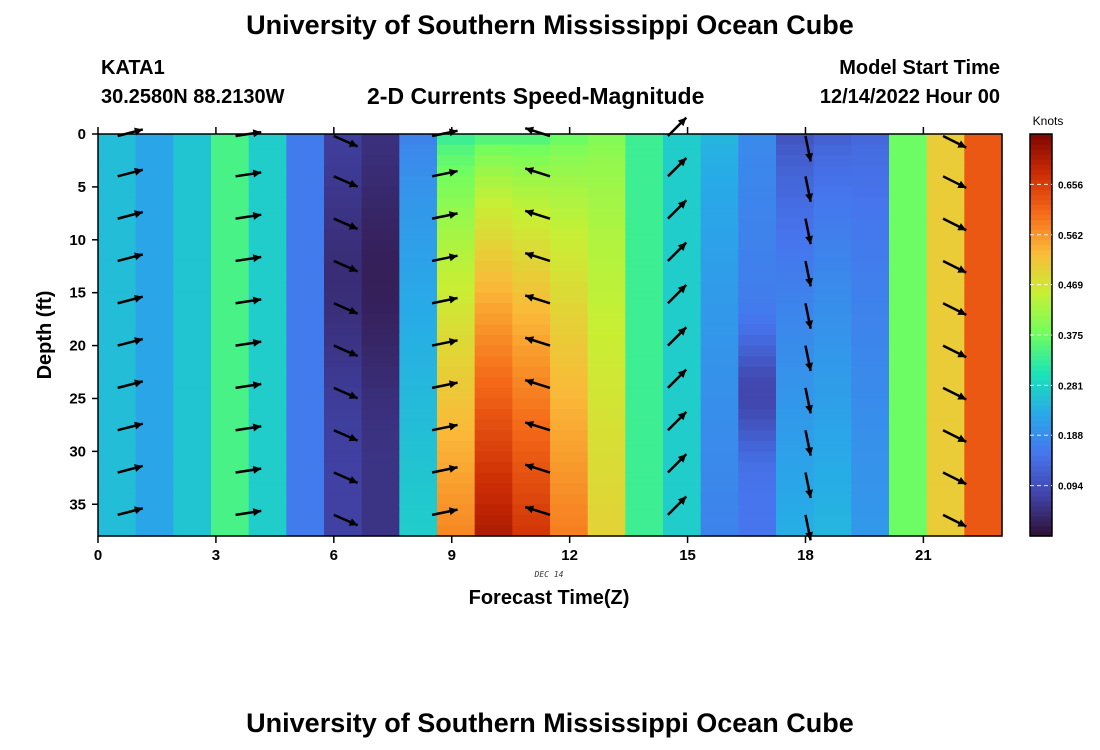 The width and height of the screenshot is (1100, 750). I want to click on colorbar-tick-label: 0.562, so click(1070, 236).